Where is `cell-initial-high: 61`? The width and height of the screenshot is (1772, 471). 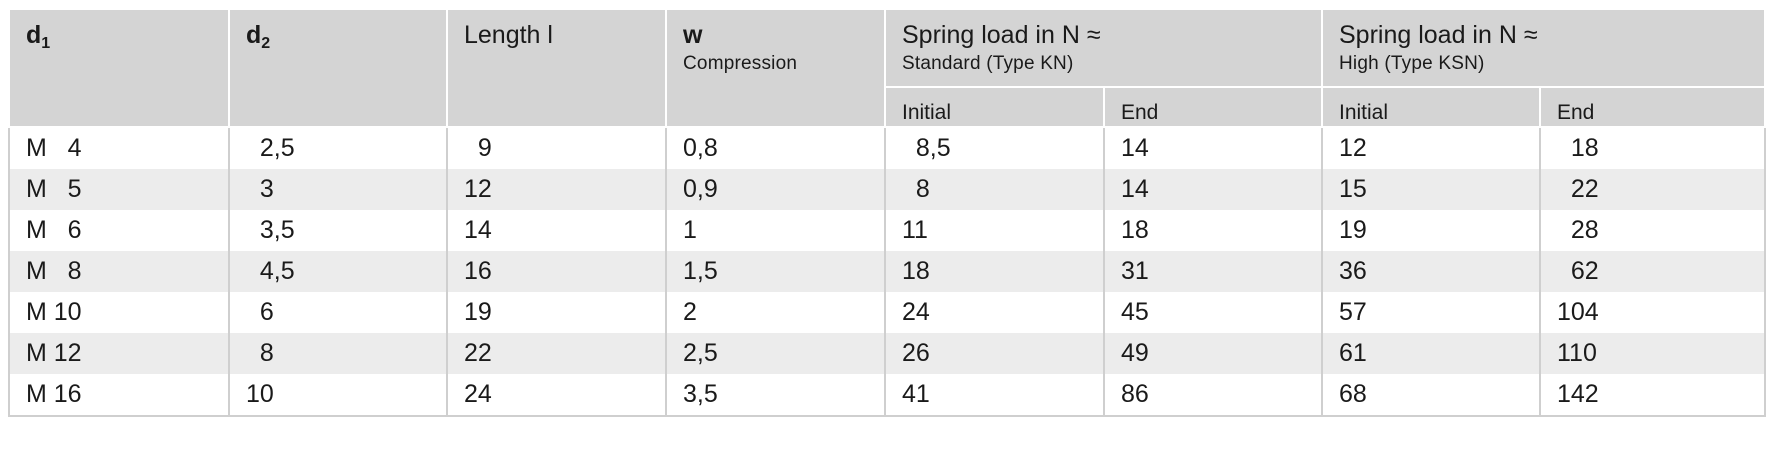 cell-initial-high: 61 is located at coordinates (1431, 353).